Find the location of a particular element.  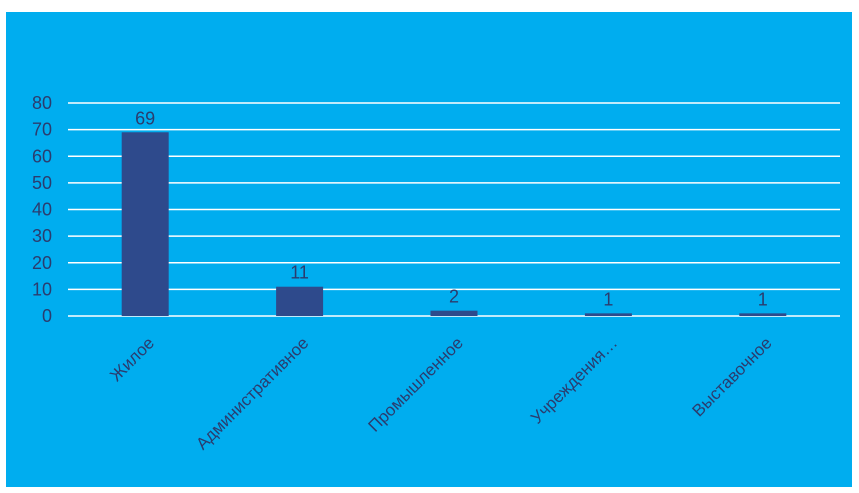

y-tick-label: 70 is located at coordinates (42, 130).